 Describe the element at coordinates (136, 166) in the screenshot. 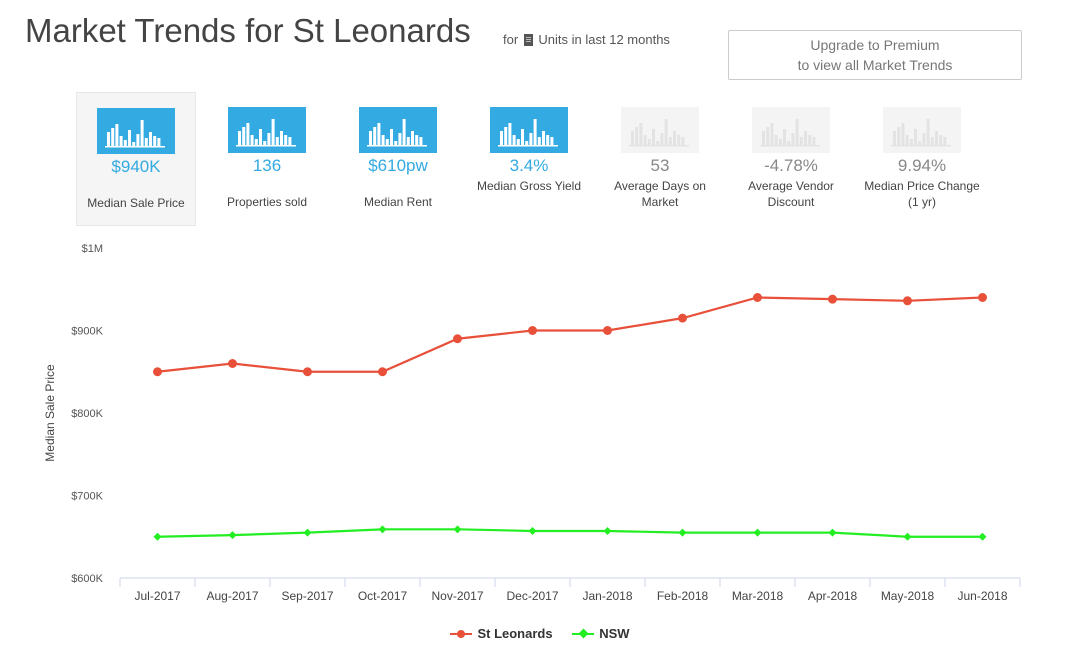

I see `stat-value: $940K` at that location.